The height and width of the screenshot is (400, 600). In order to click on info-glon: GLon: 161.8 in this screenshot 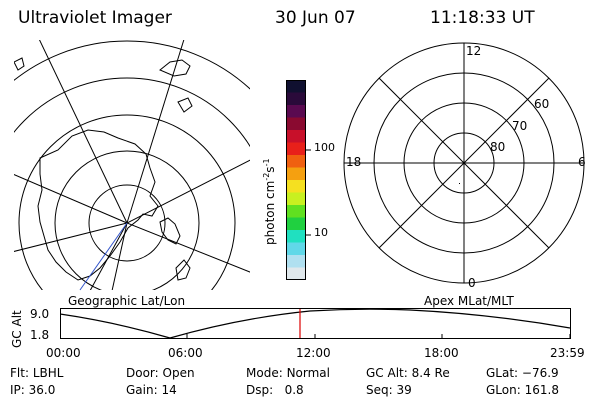, I will do `click(522, 390)`.